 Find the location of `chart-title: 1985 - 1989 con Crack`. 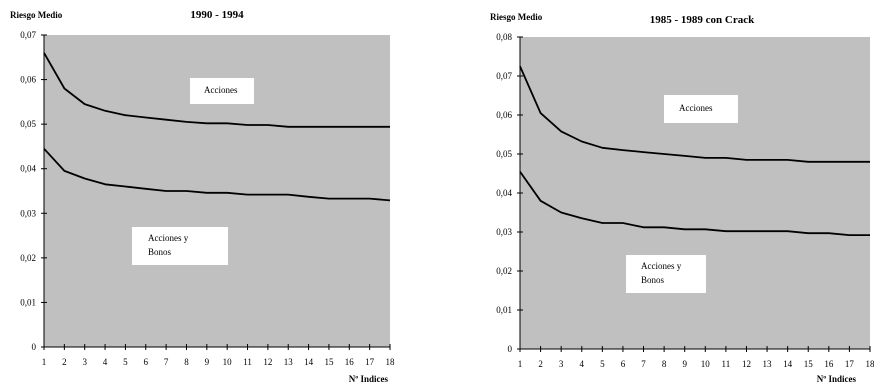

chart-title: 1985 - 1989 con Crack is located at coordinates (702, 20).